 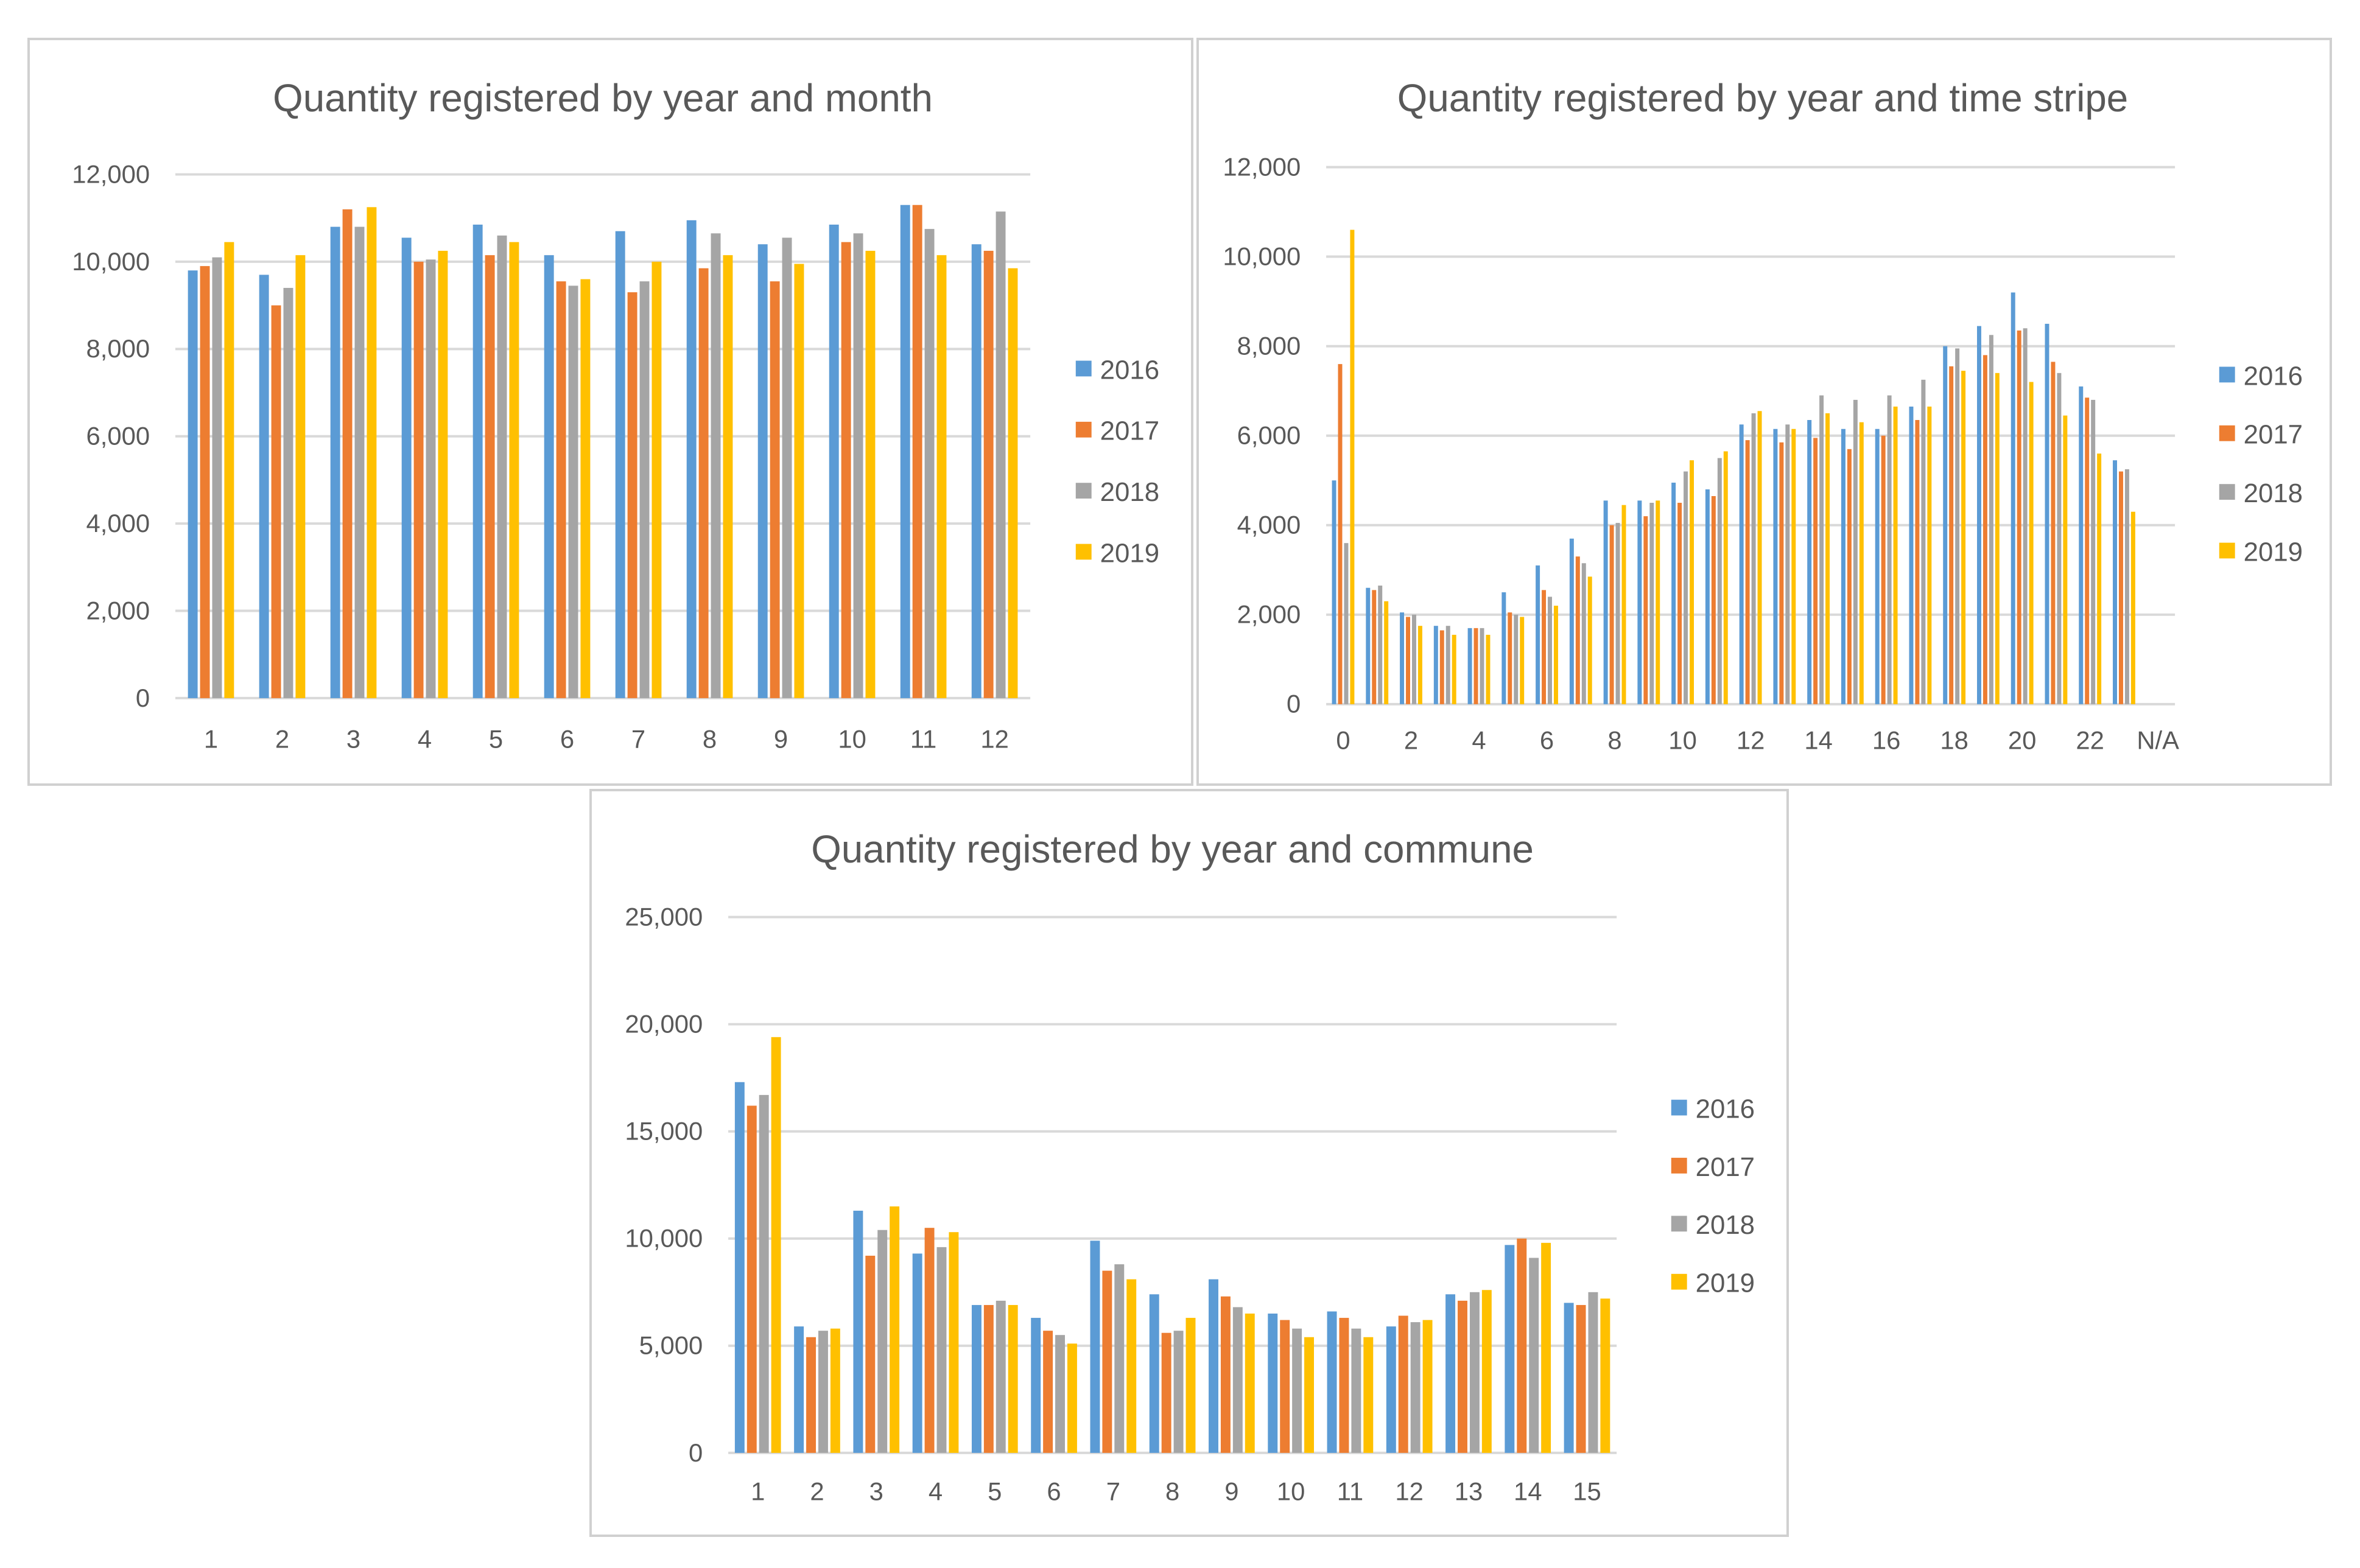 What do you see at coordinates (1291, 1491) in the screenshot?
I see `commune-x-tick-label: 10` at bounding box center [1291, 1491].